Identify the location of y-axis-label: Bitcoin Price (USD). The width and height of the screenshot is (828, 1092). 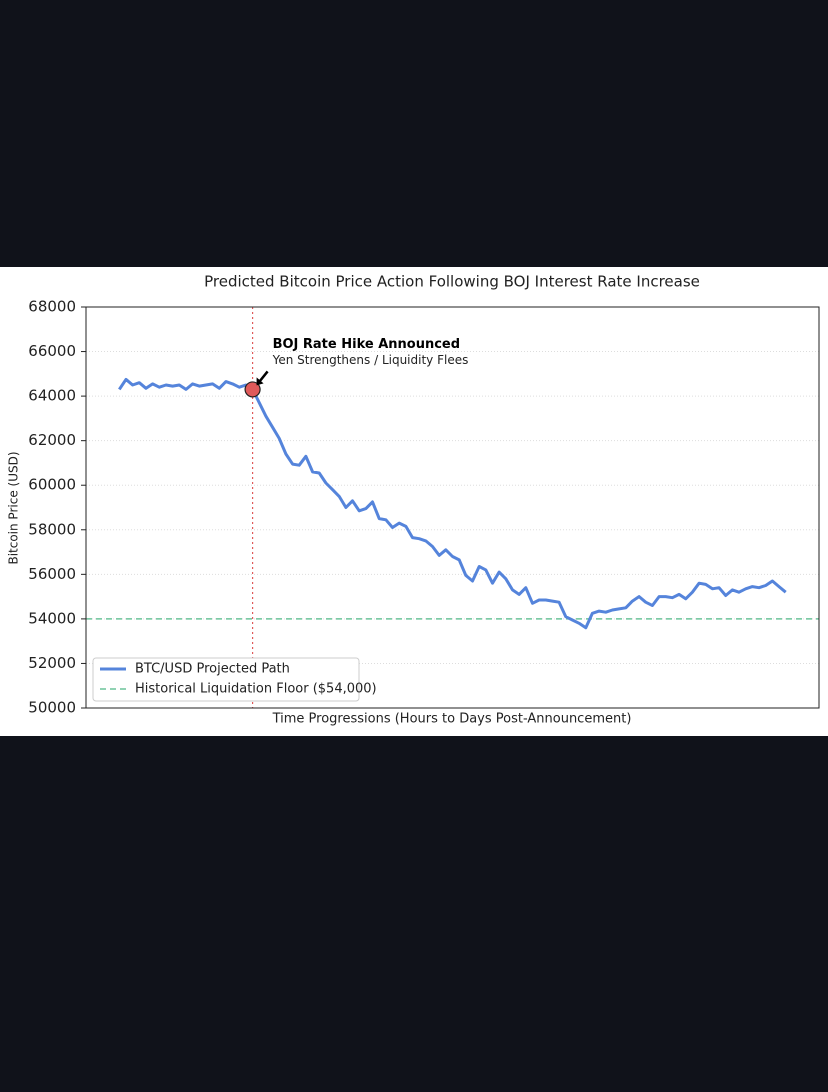
(14, 507).